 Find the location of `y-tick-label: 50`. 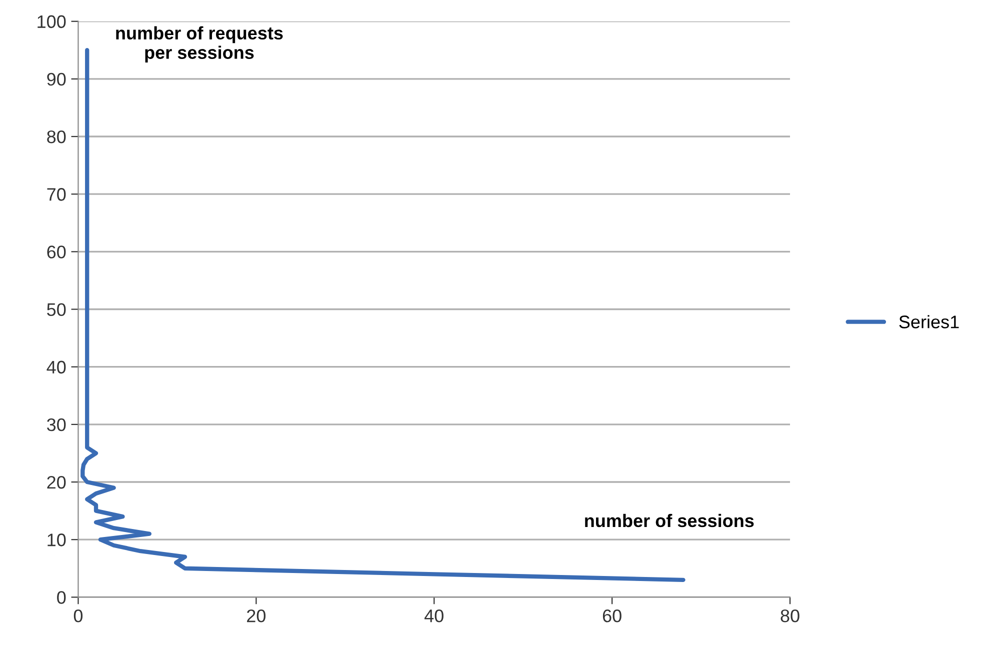

y-tick-label: 50 is located at coordinates (56, 309).